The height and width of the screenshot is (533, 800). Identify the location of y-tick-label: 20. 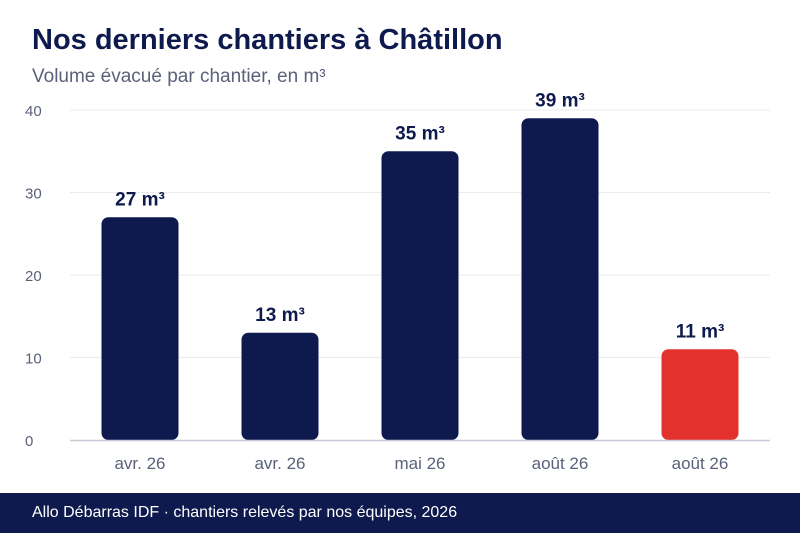
(33, 276).